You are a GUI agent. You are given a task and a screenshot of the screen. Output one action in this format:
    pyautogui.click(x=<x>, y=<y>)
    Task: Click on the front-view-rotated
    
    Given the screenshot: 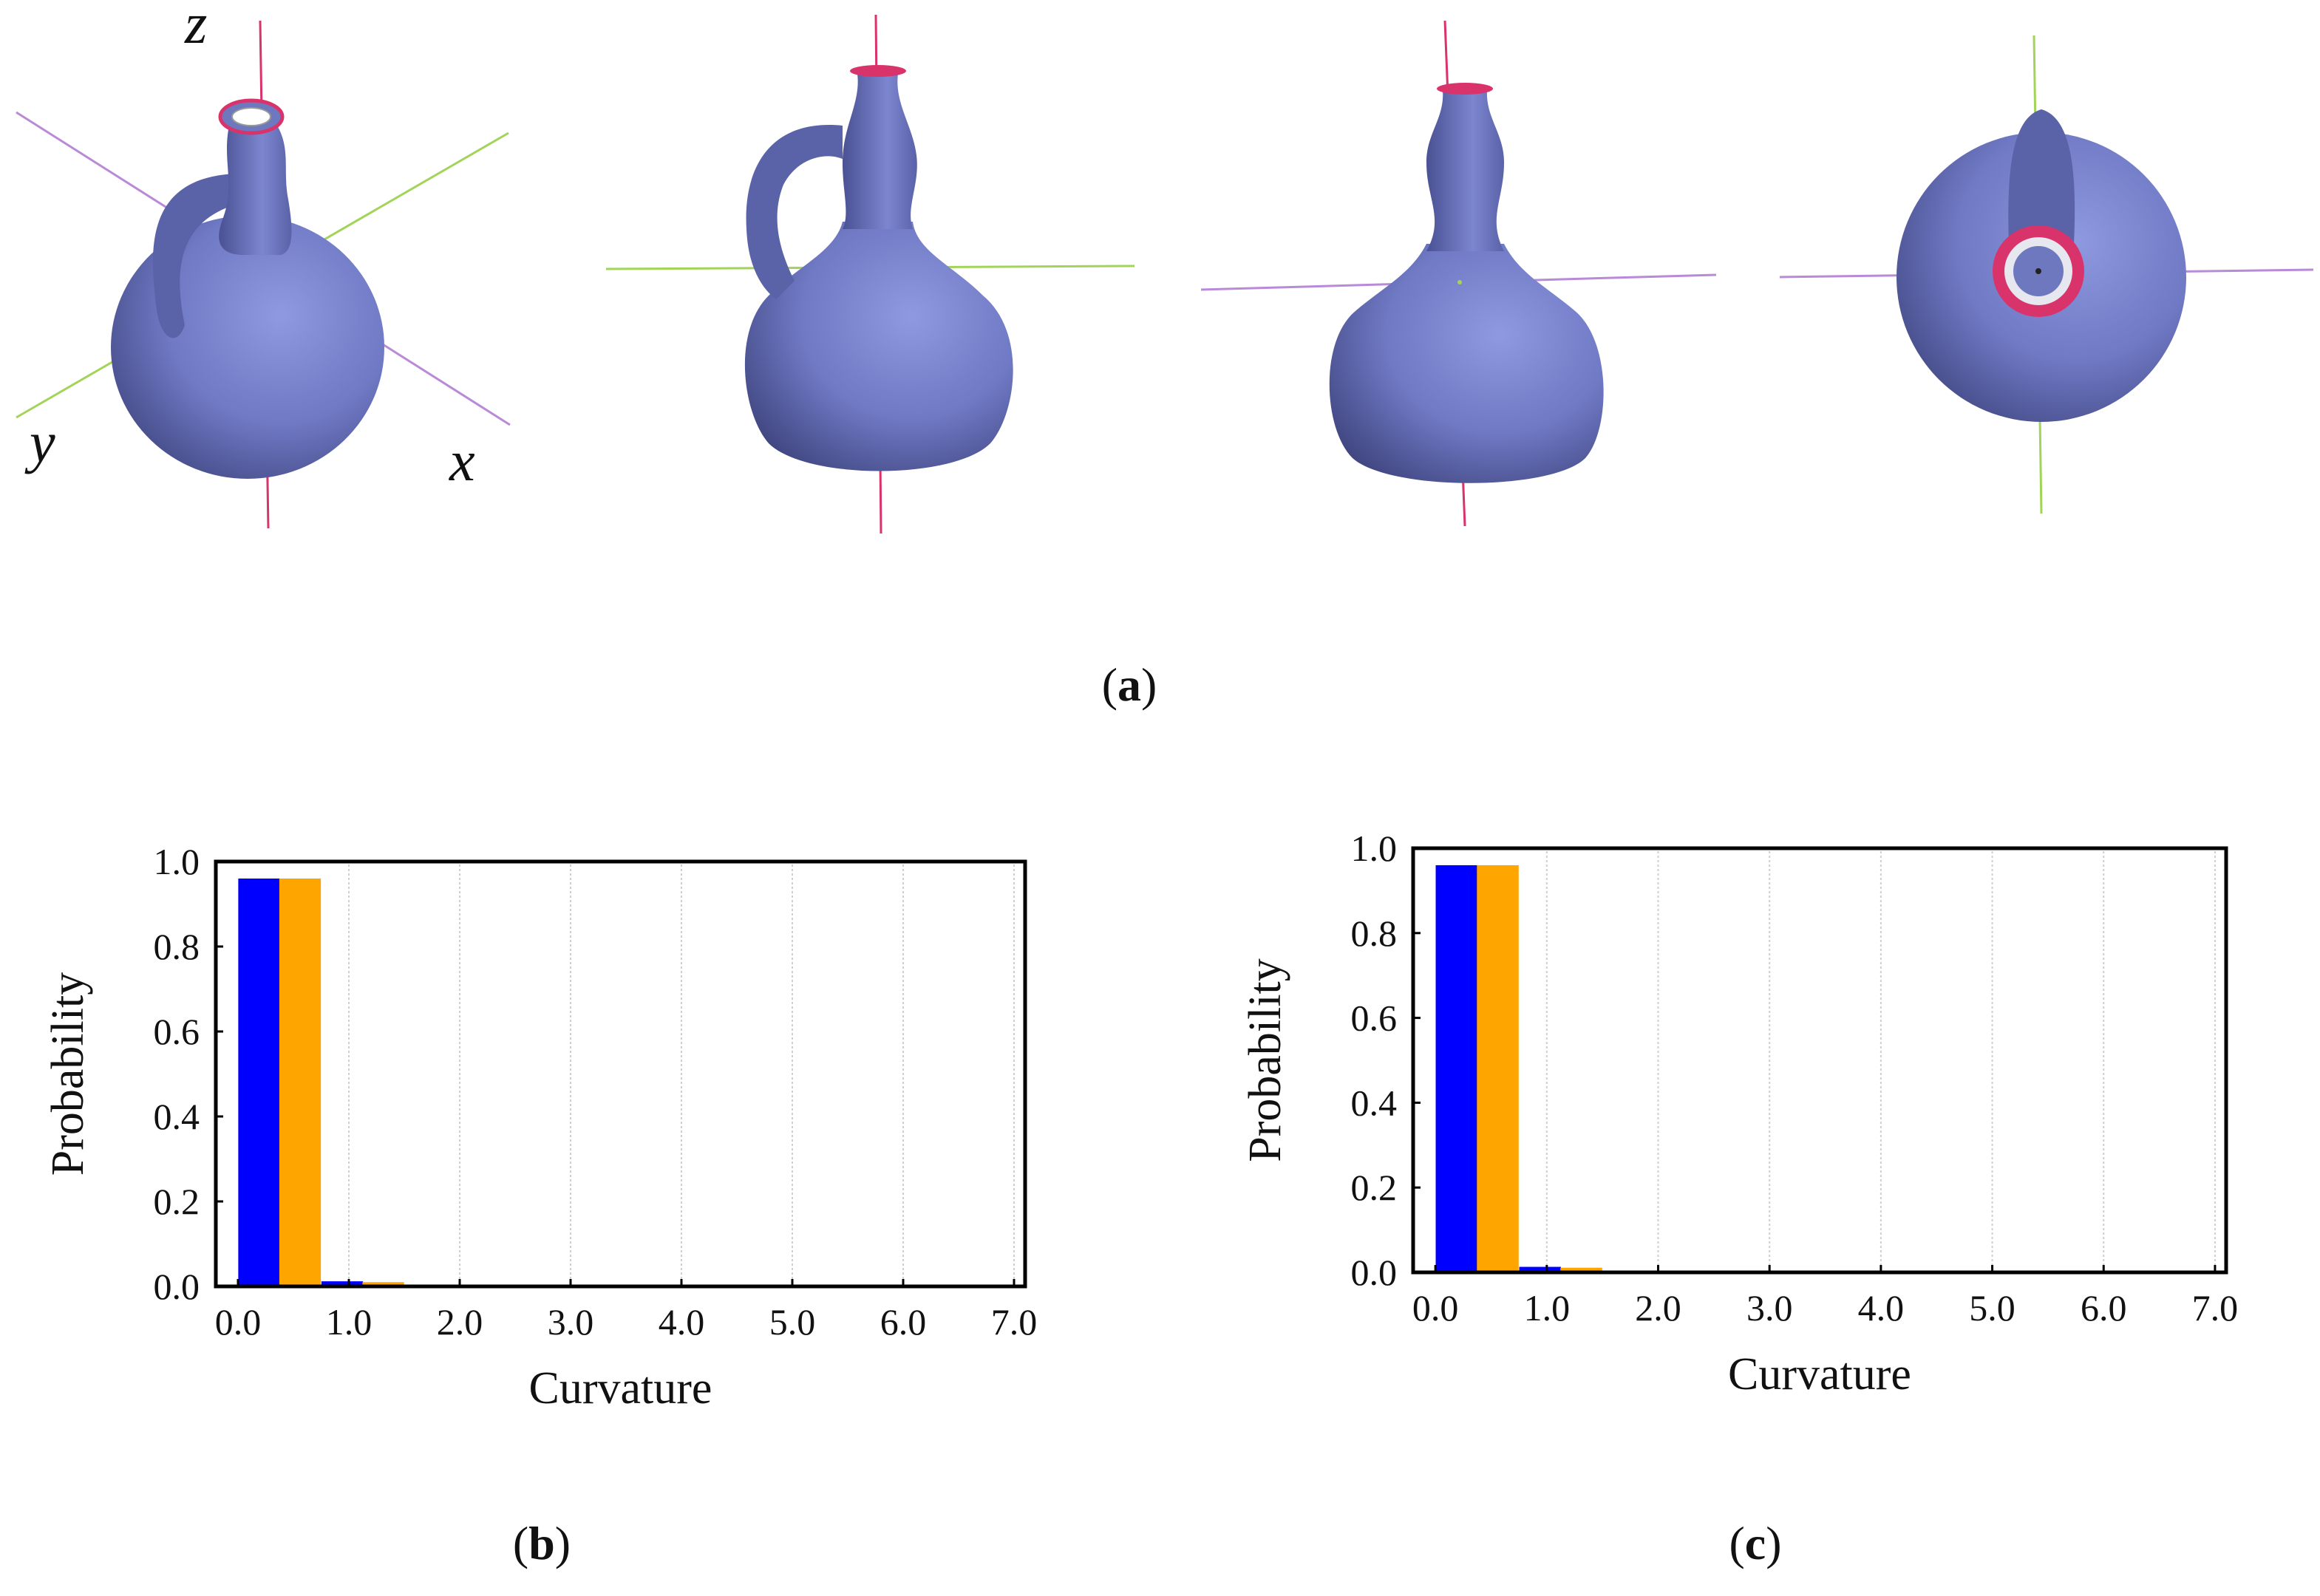 What is the action you would take?
    pyautogui.click(x=1459, y=273)
    